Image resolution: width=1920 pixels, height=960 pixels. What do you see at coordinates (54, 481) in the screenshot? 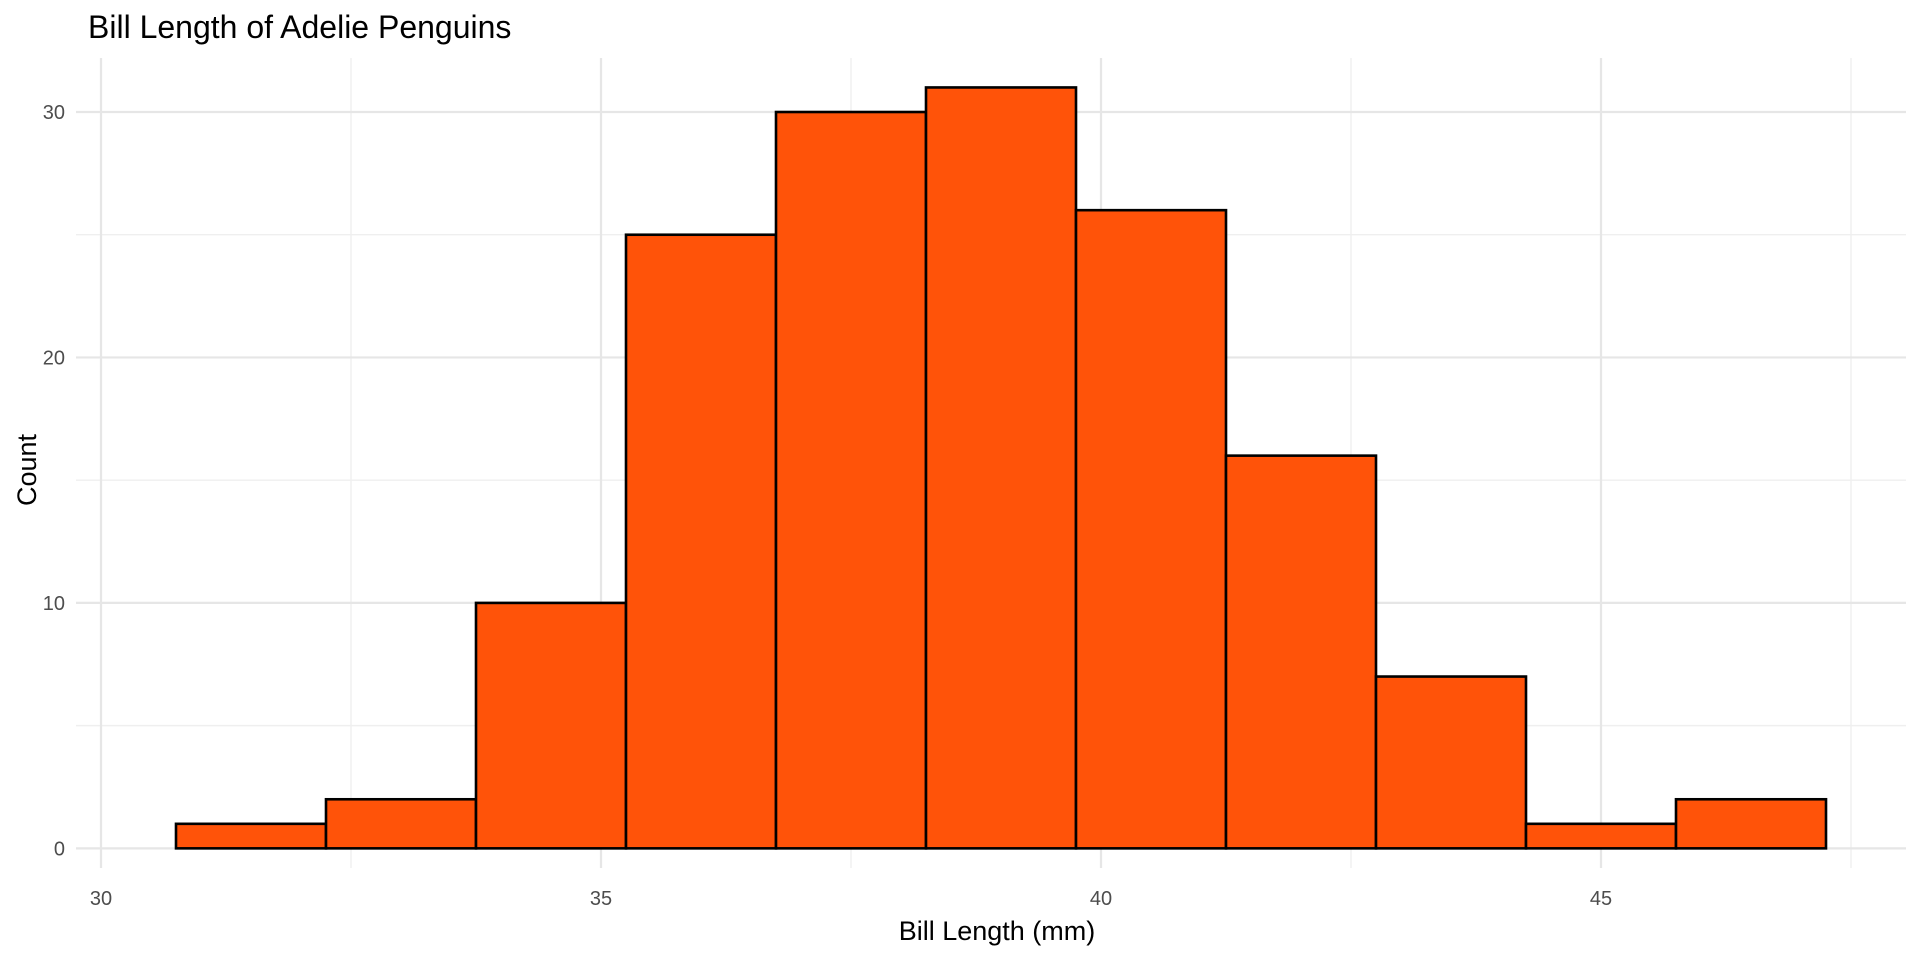
I see `y-axis-ticks: 0 10 20 30` at bounding box center [54, 481].